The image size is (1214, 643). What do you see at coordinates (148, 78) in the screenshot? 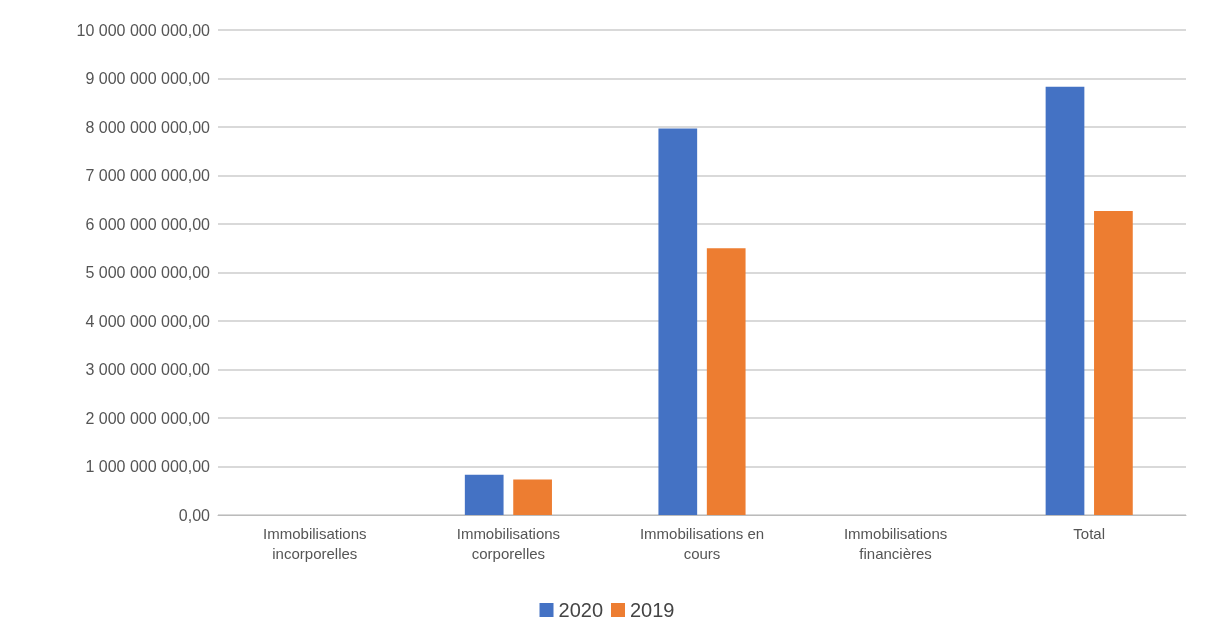
I see `y-tick-label: 9 000 000 000,00` at bounding box center [148, 78].